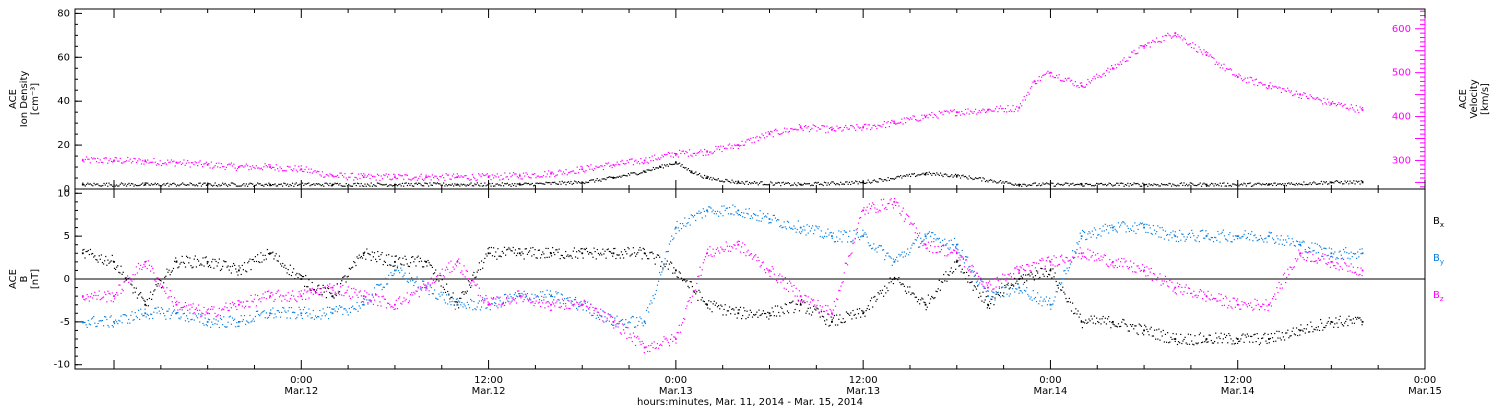 The width and height of the screenshot is (1500, 410). I want to click on bz-series-point, so click(207, 313).